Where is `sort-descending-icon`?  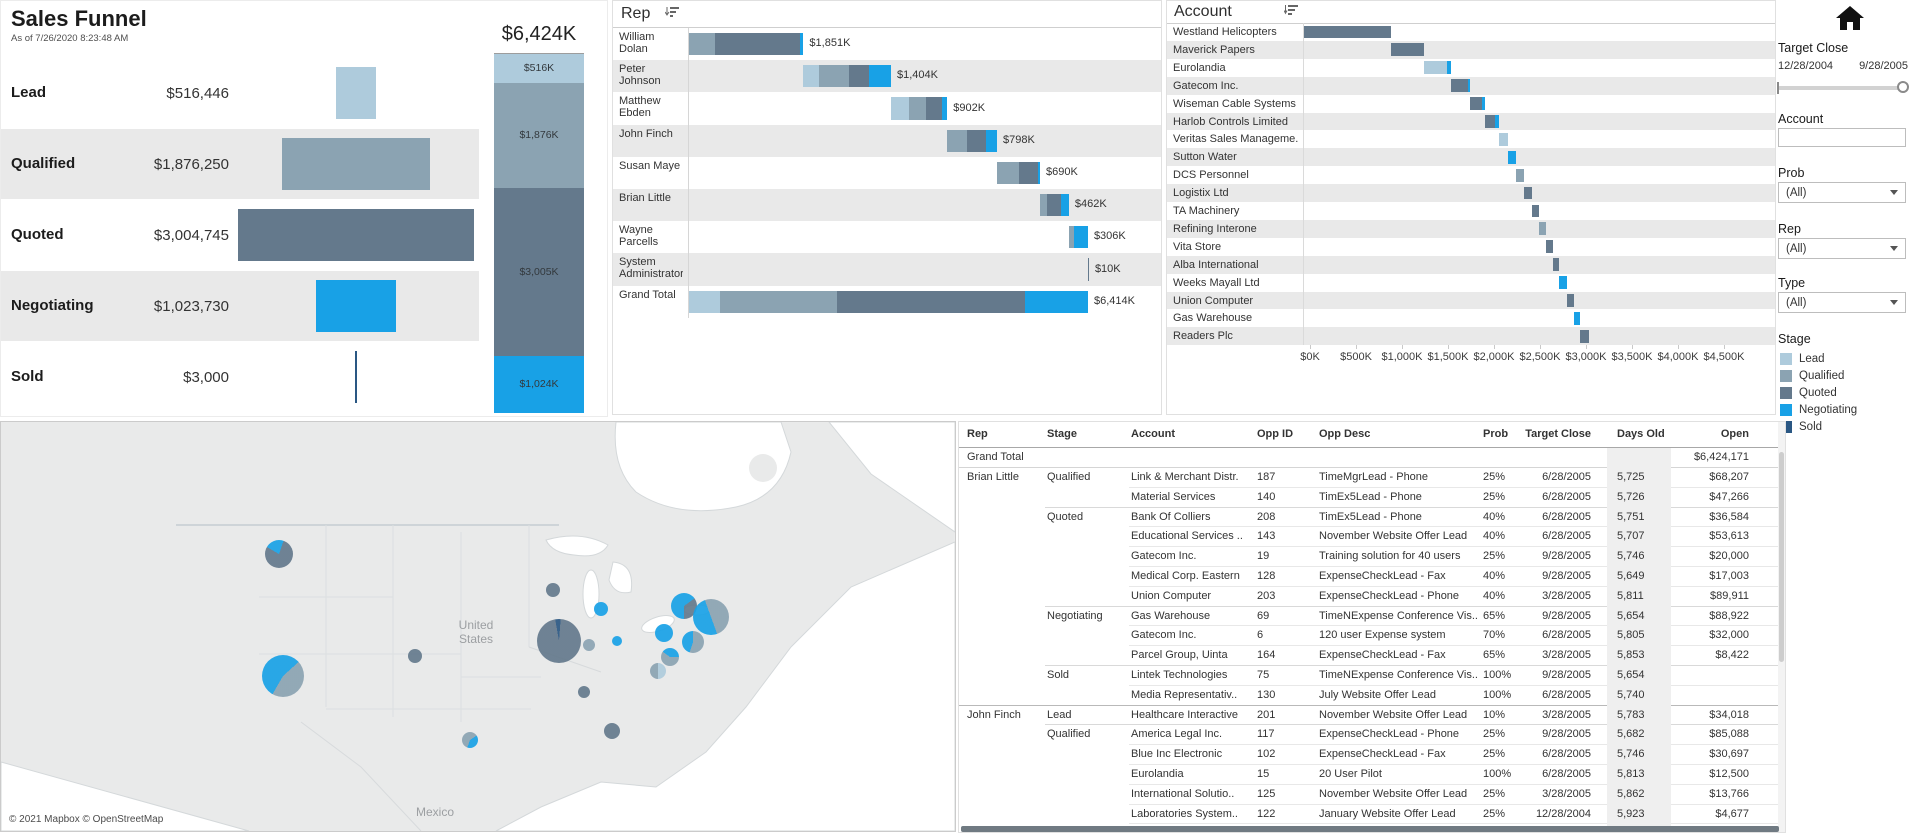
sort-descending-icon is located at coordinates (1291, 12).